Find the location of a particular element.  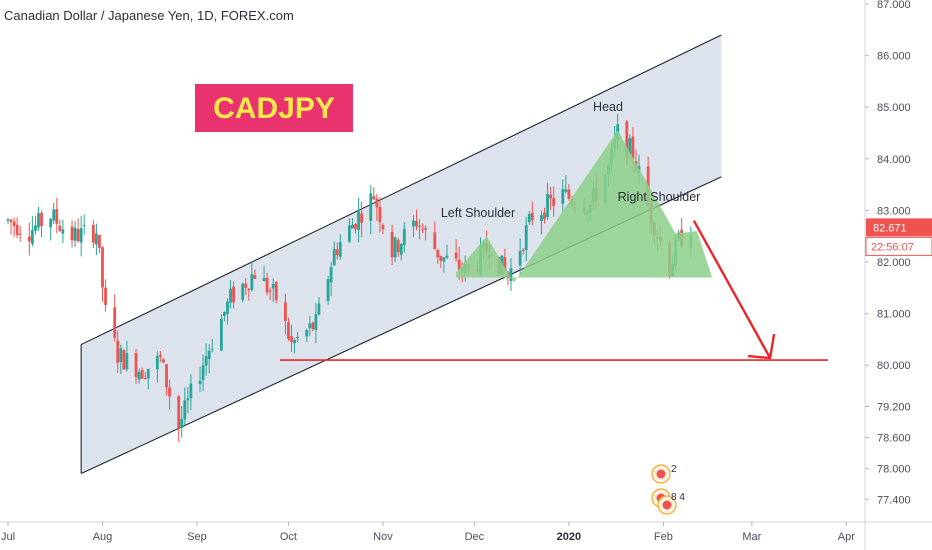

head-label: Head is located at coordinates (608, 107).